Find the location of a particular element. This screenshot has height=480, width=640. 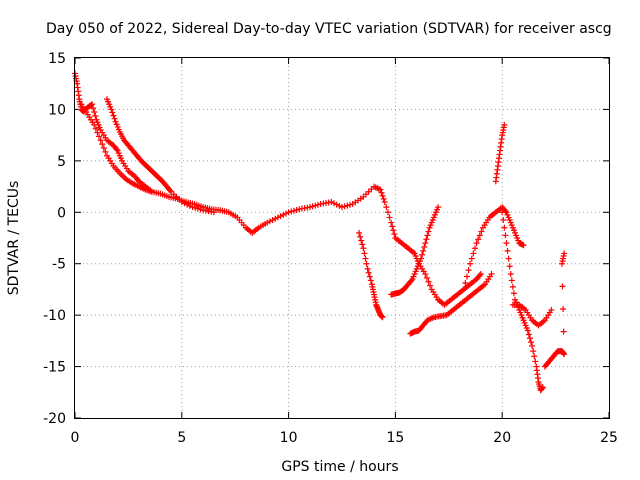

x-tick-label: 5 is located at coordinates (181, 438).